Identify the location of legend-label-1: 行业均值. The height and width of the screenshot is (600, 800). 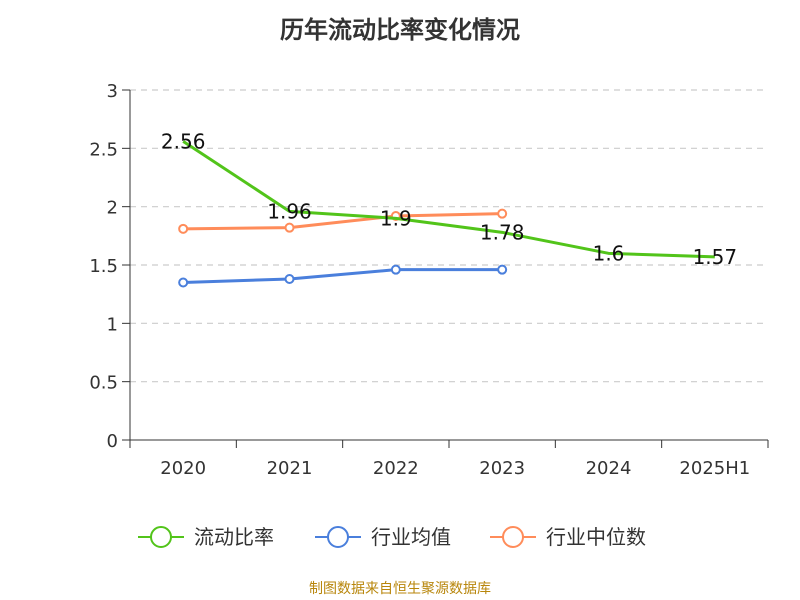
(411, 537).